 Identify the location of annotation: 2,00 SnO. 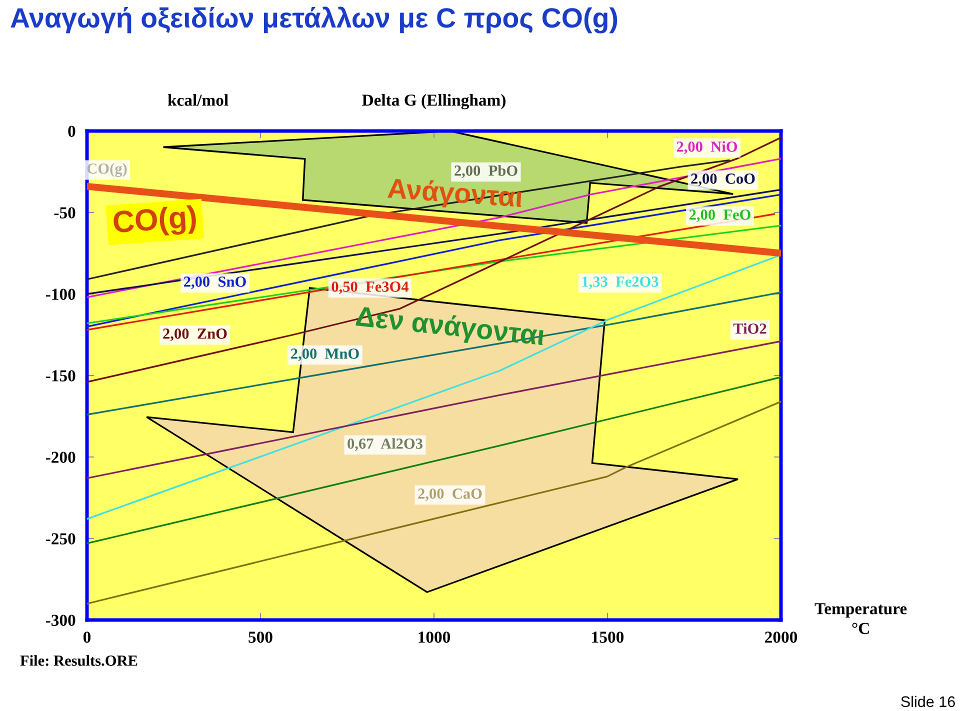
(215, 283).